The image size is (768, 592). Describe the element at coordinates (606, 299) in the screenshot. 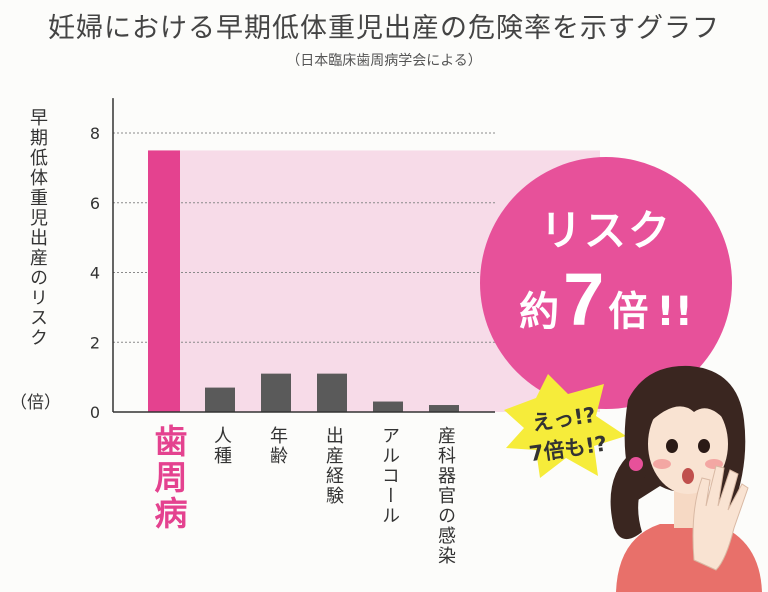

I see `bubble-multiplier: 約7 倍!!` at that location.